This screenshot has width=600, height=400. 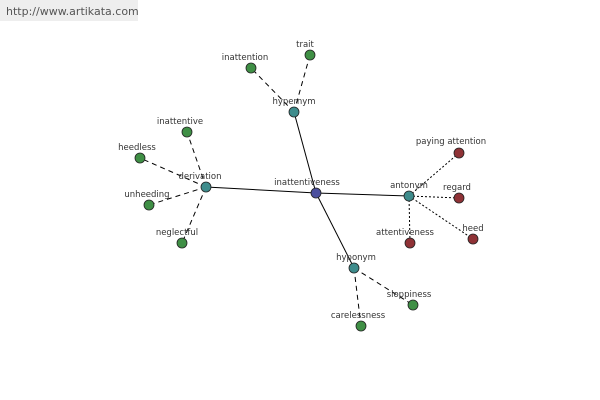 I want to click on node-label: derivation, so click(x=199, y=177).